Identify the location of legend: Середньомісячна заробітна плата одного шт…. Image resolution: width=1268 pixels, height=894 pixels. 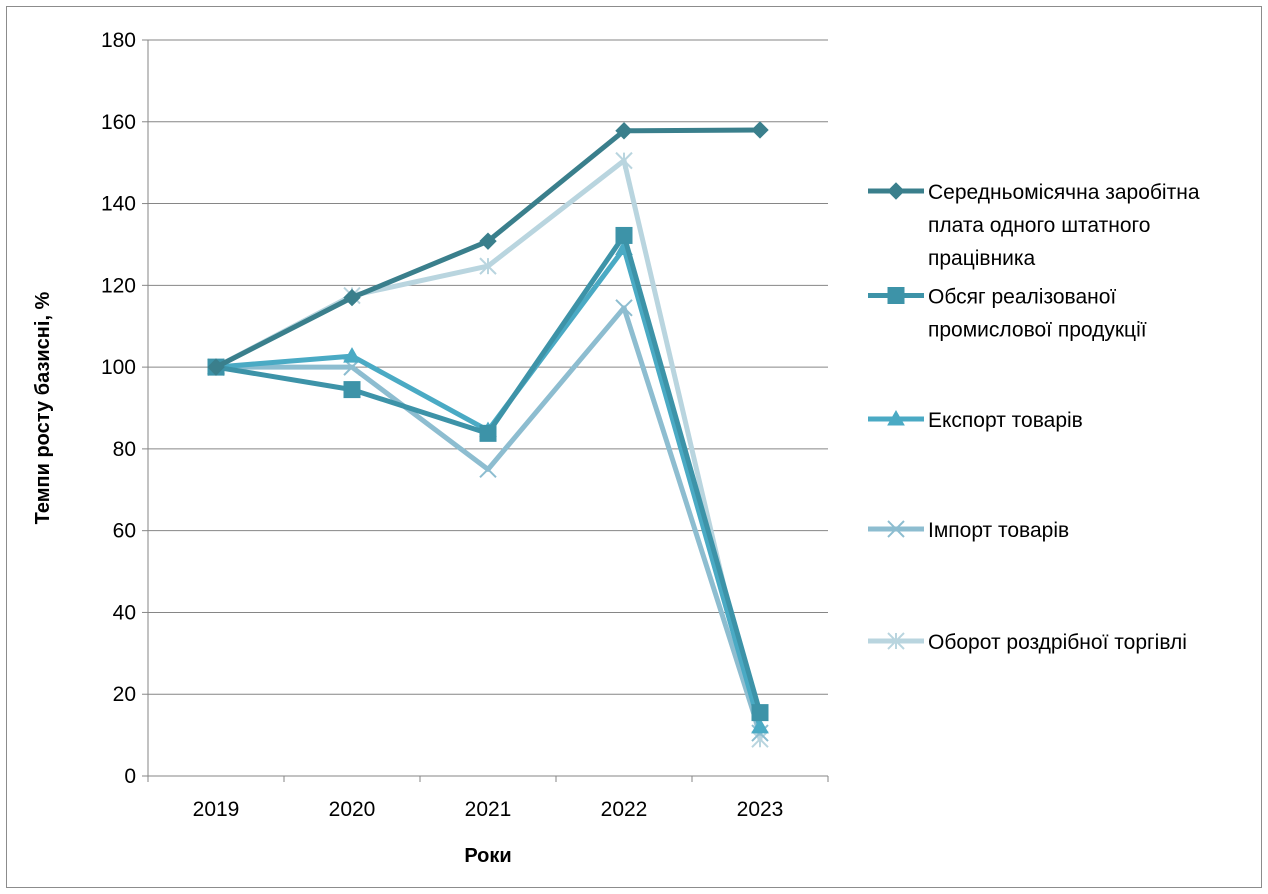
(1034, 417).